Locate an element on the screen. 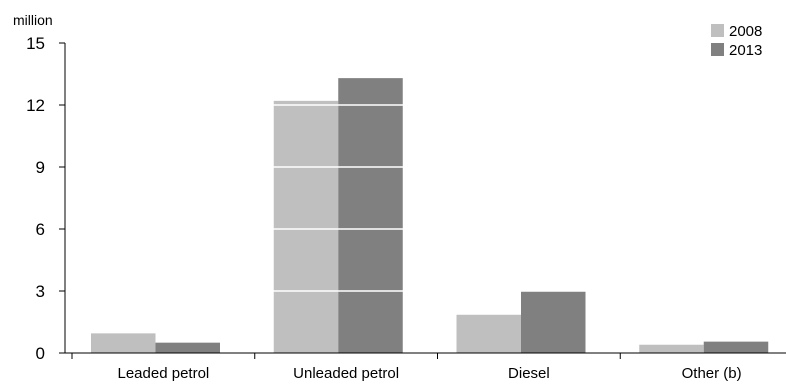 Image resolution: width=786 pixels, height=385 pixels. y-axis-unit-label: million is located at coordinates (33, 20).